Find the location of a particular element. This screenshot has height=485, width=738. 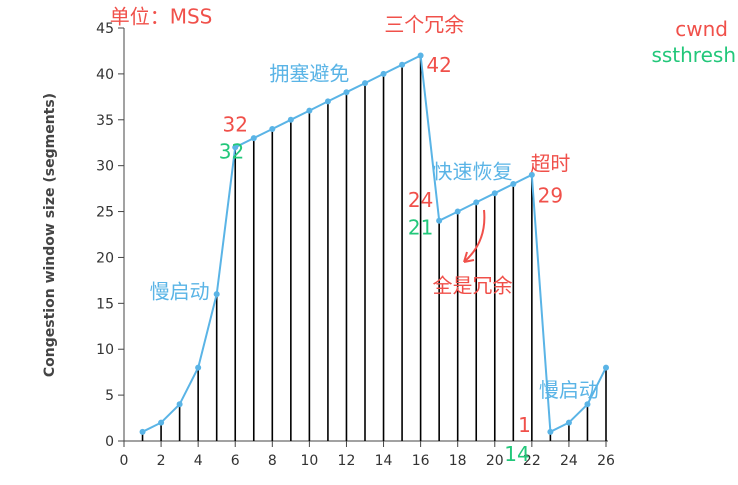

annotation-timeout: 超时 is located at coordinates (550, 163).